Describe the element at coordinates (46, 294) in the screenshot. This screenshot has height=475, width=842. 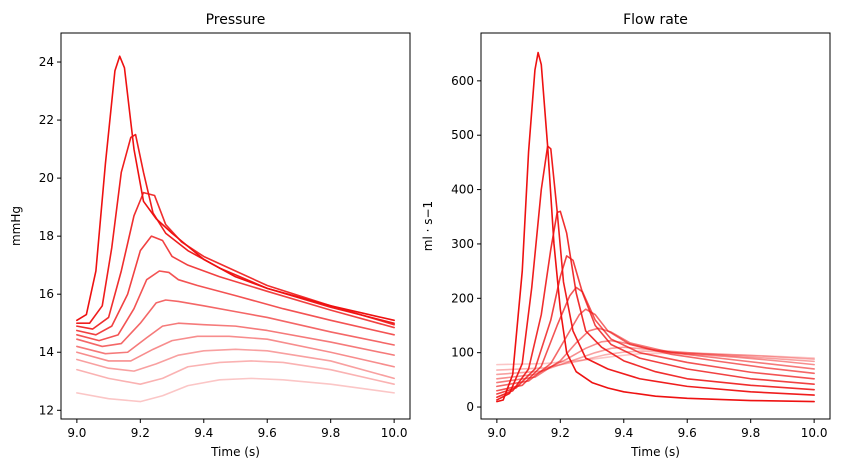
I see `pressure-y-tick-label: 16` at that location.